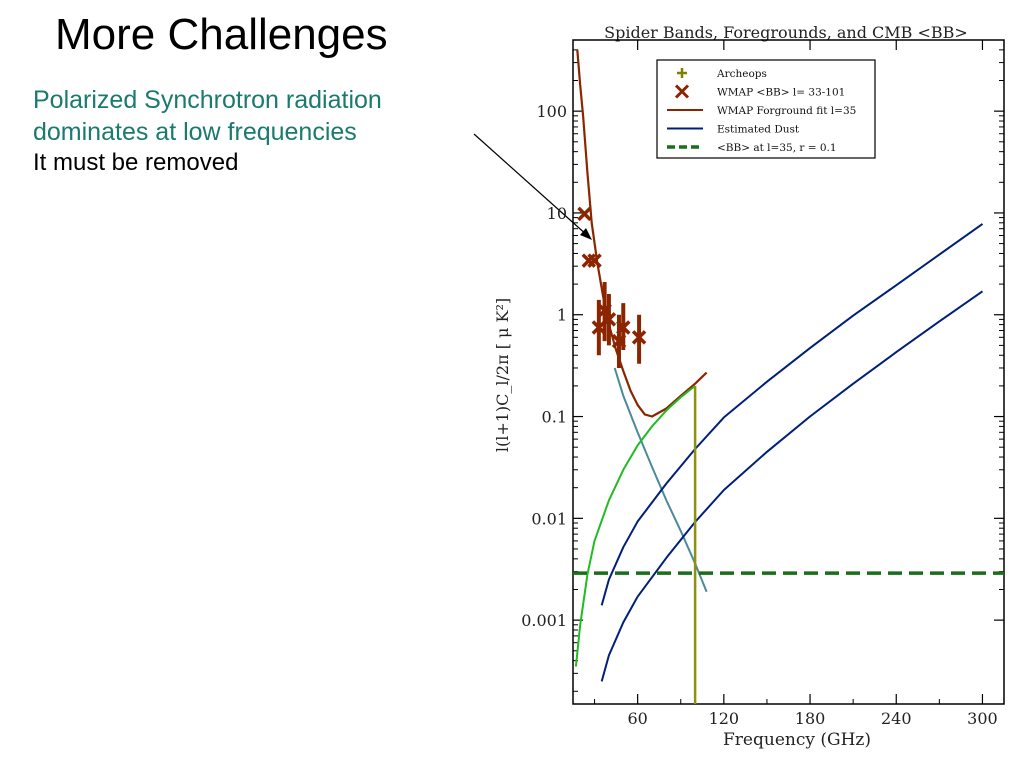 The height and width of the screenshot is (767, 1023). What do you see at coordinates (557, 213) in the screenshot?
I see `y-tick-label: 10` at bounding box center [557, 213].